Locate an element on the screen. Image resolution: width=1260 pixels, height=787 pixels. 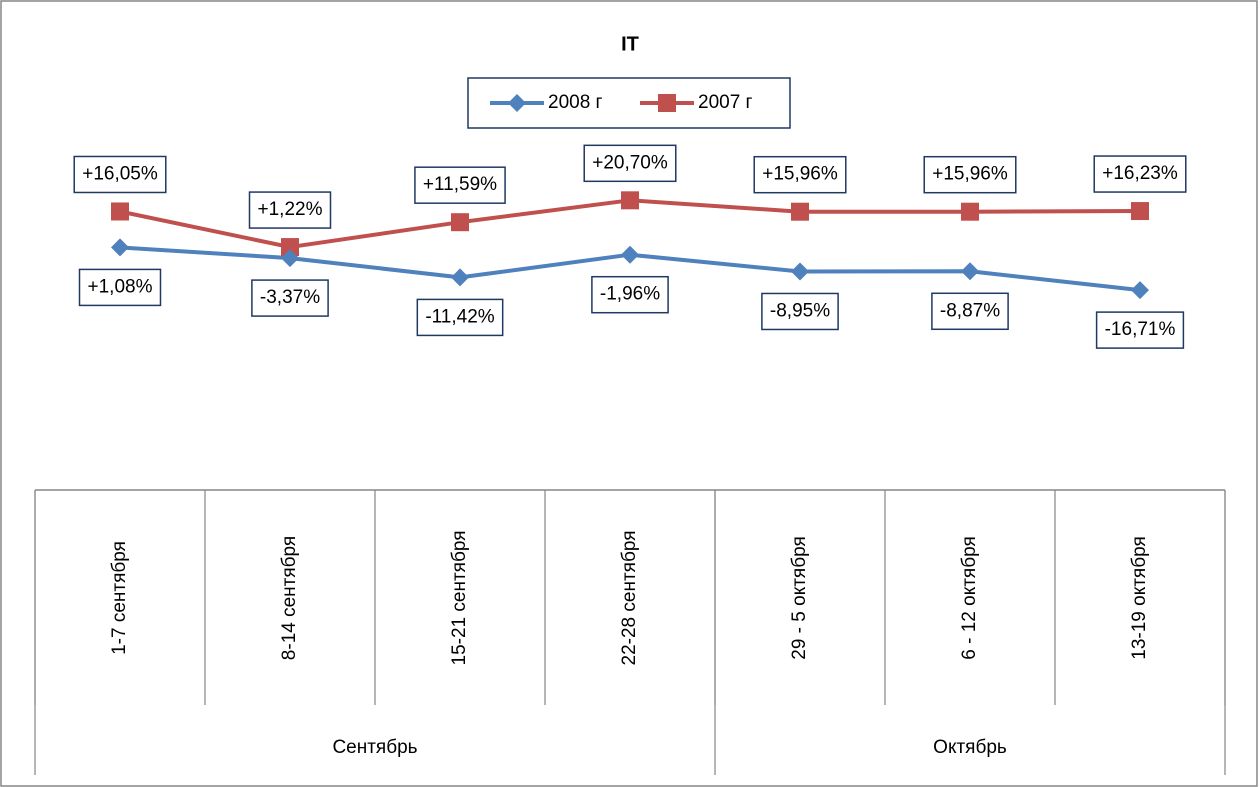
data-label: -8,87% is located at coordinates (970, 310).